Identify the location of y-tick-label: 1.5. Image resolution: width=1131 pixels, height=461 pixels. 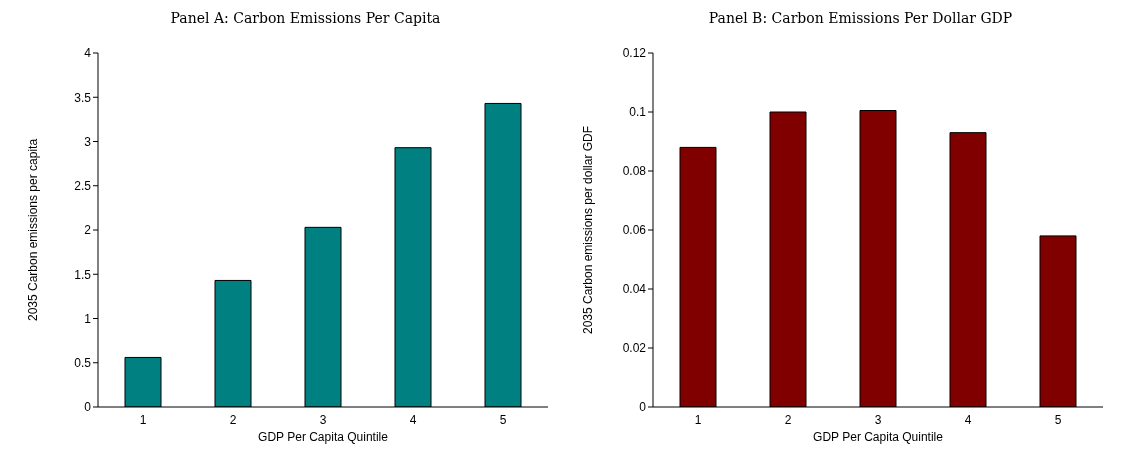
(83, 274).